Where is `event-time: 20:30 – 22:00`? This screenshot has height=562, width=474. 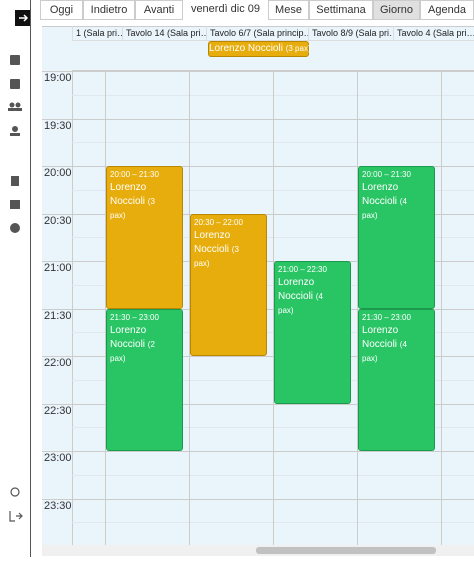
event-time: 20:30 – 22:00 is located at coordinates (218, 222).